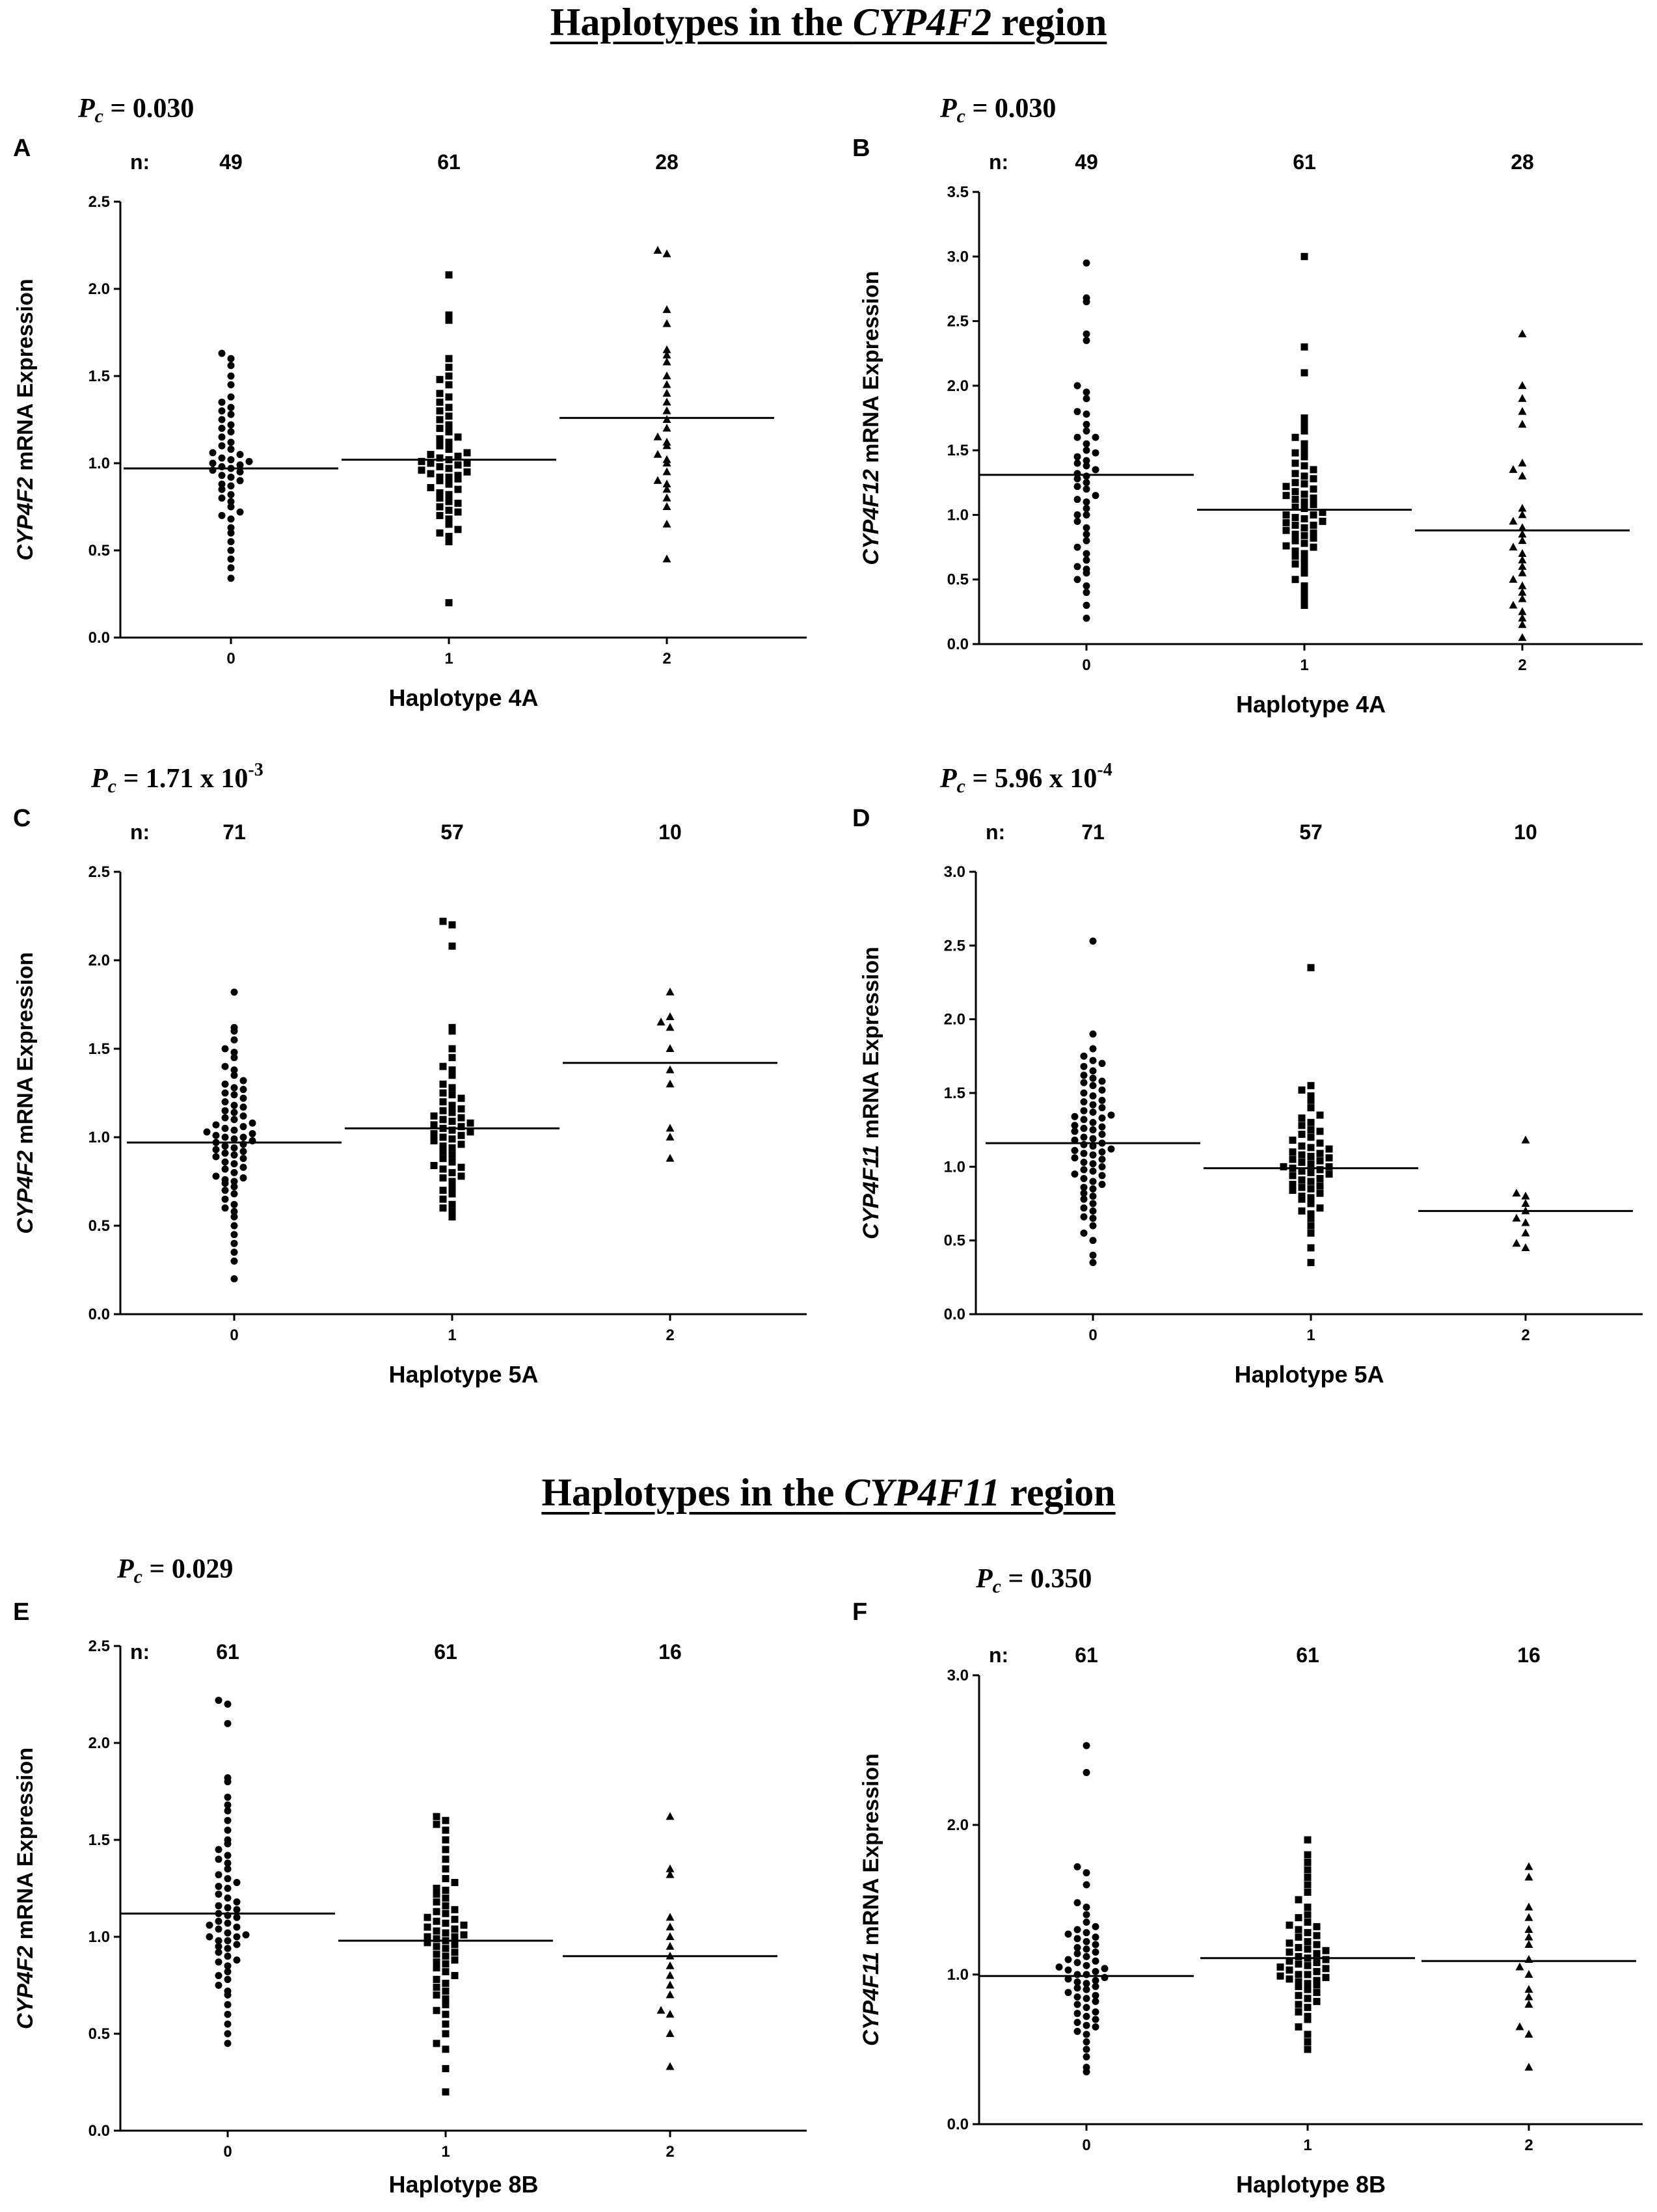 The height and width of the screenshot is (2212, 1657). Describe the element at coordinates (955, 1314) in the screenshot. I see `y-tick-label: 0.0` at that location.